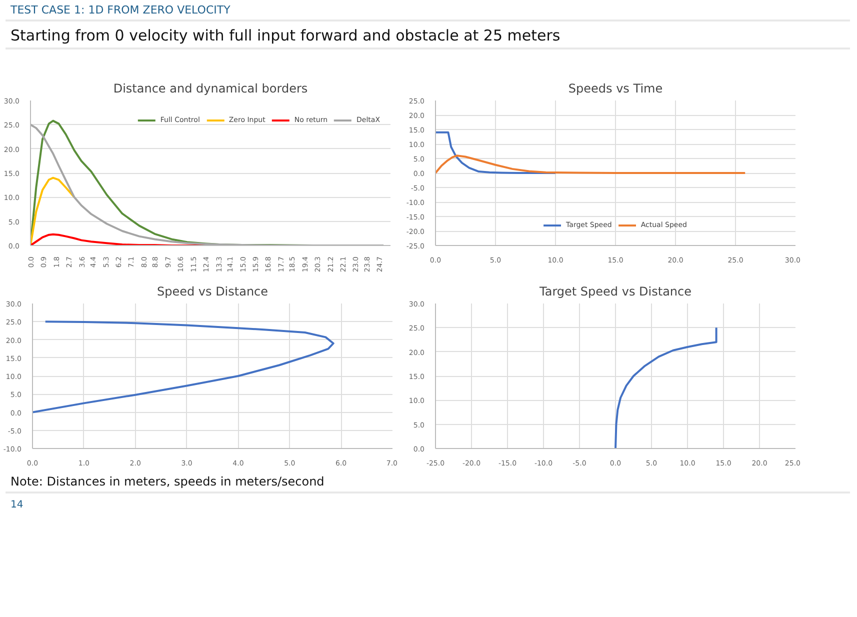 Image resolution: width=857 pixels, height=617 pixels. I want to click on text: Starting from 0 velocity with full input forward and obstacle at 25 meters, so click(285, 35).